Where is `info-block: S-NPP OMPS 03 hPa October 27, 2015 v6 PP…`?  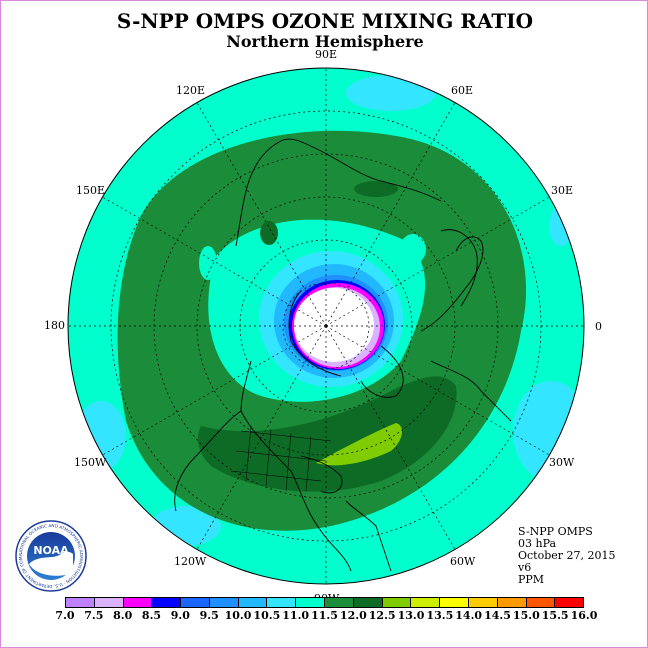
info-block: S-NPP OMPS 03 hPa October 27, 2015 v6 PP… is located at coordinates (567, 556).